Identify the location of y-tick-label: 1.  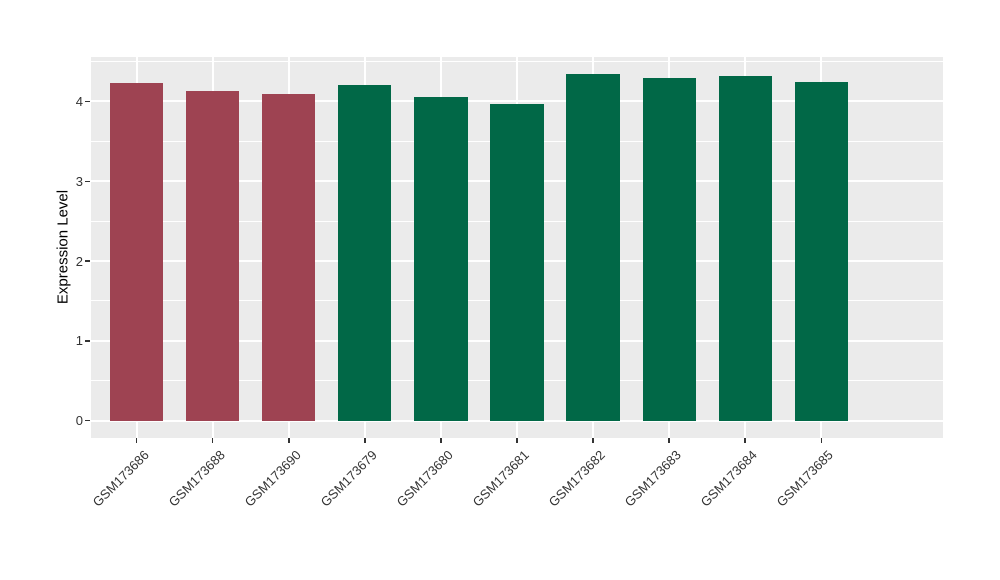
(79, 341).